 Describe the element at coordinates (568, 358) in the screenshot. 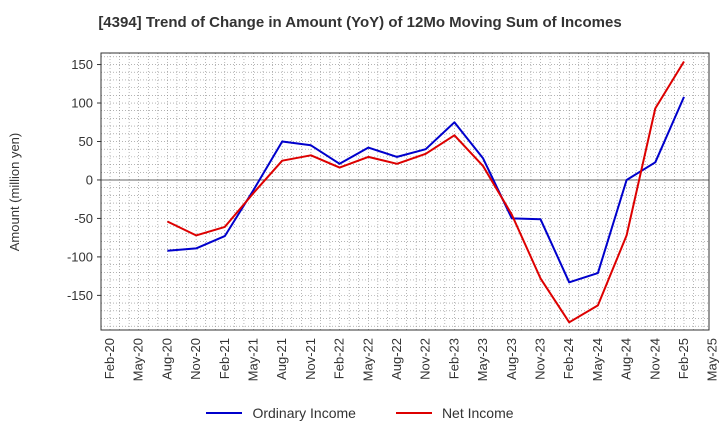

I see `x-tick-label: Feb-24` at that location.